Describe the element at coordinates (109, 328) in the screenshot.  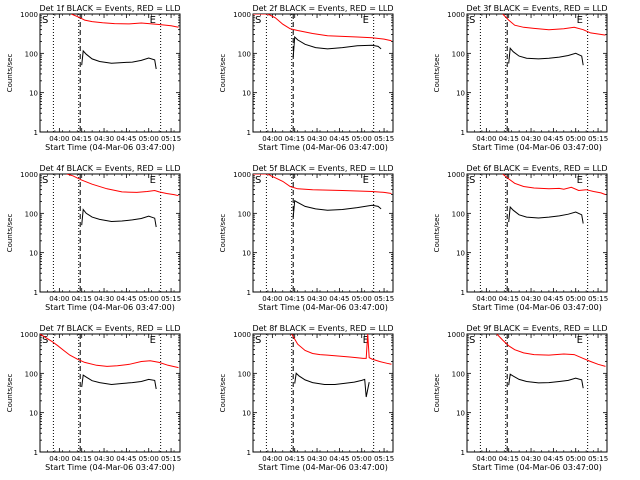
I see `chart-title: Det 7f BLACK = Events, RED = LLD` at that location.